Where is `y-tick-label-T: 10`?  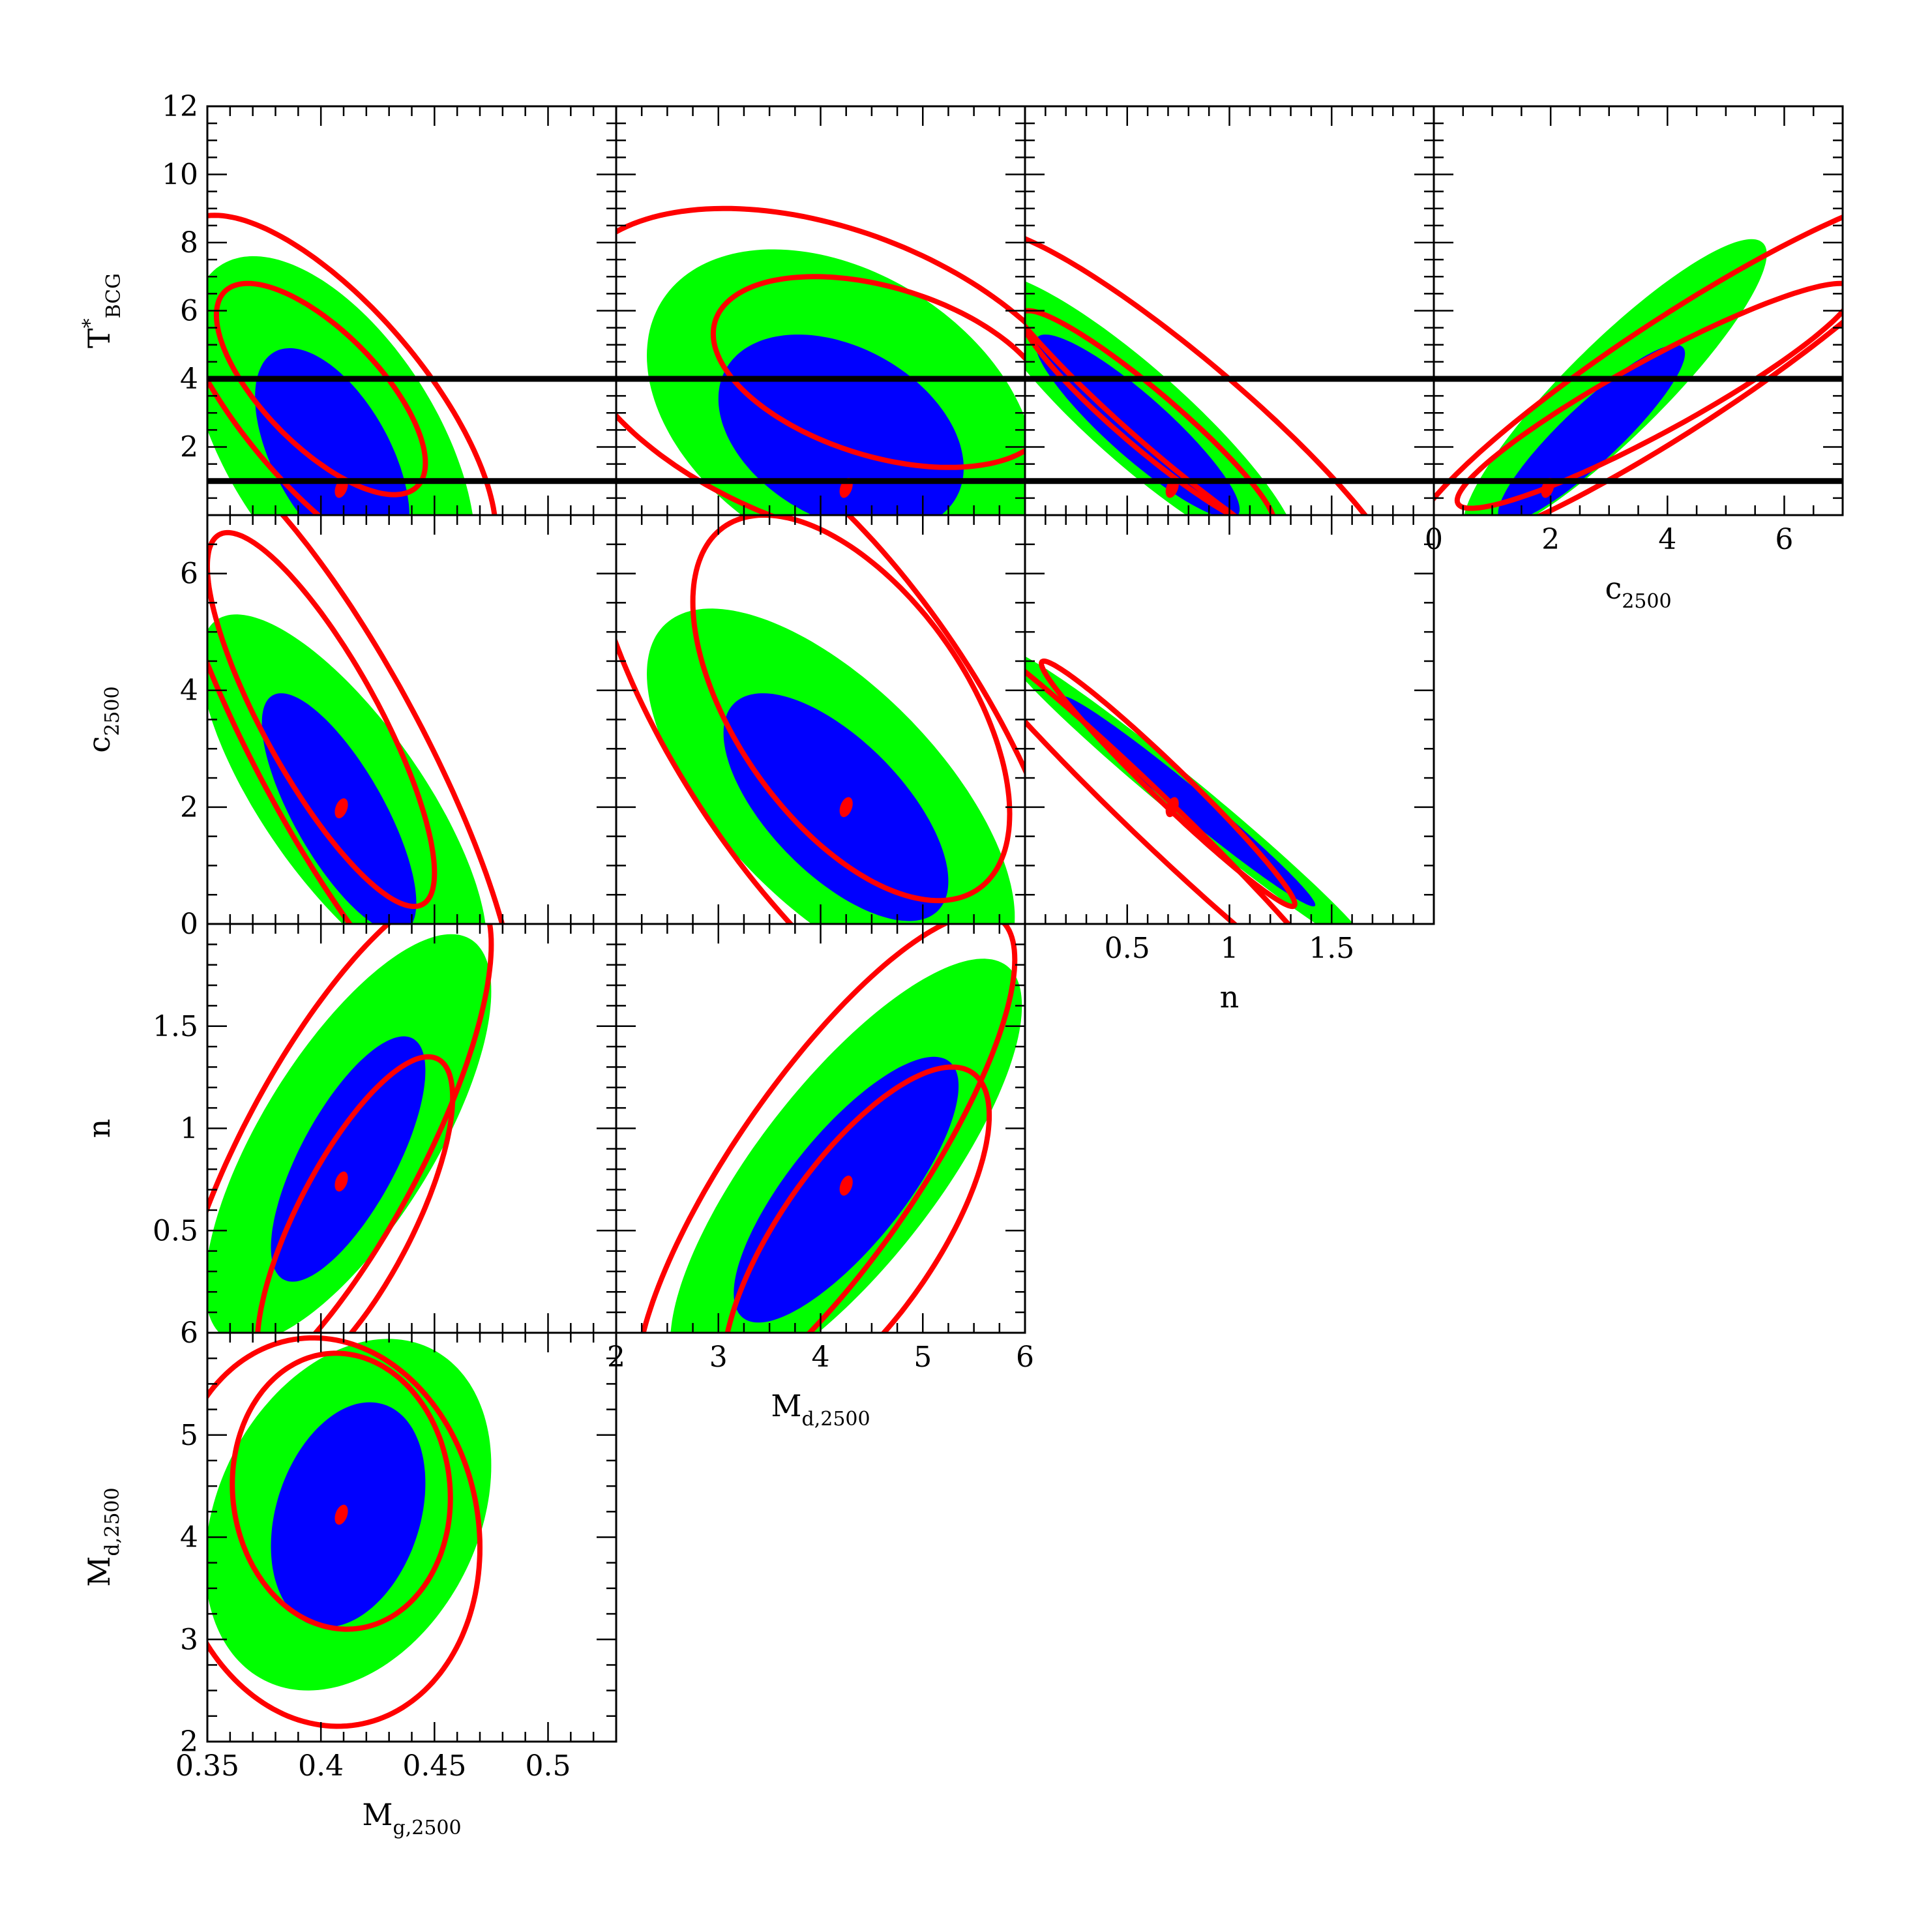 y-tick-label-T: 10 is located at coordinates (180, 175).